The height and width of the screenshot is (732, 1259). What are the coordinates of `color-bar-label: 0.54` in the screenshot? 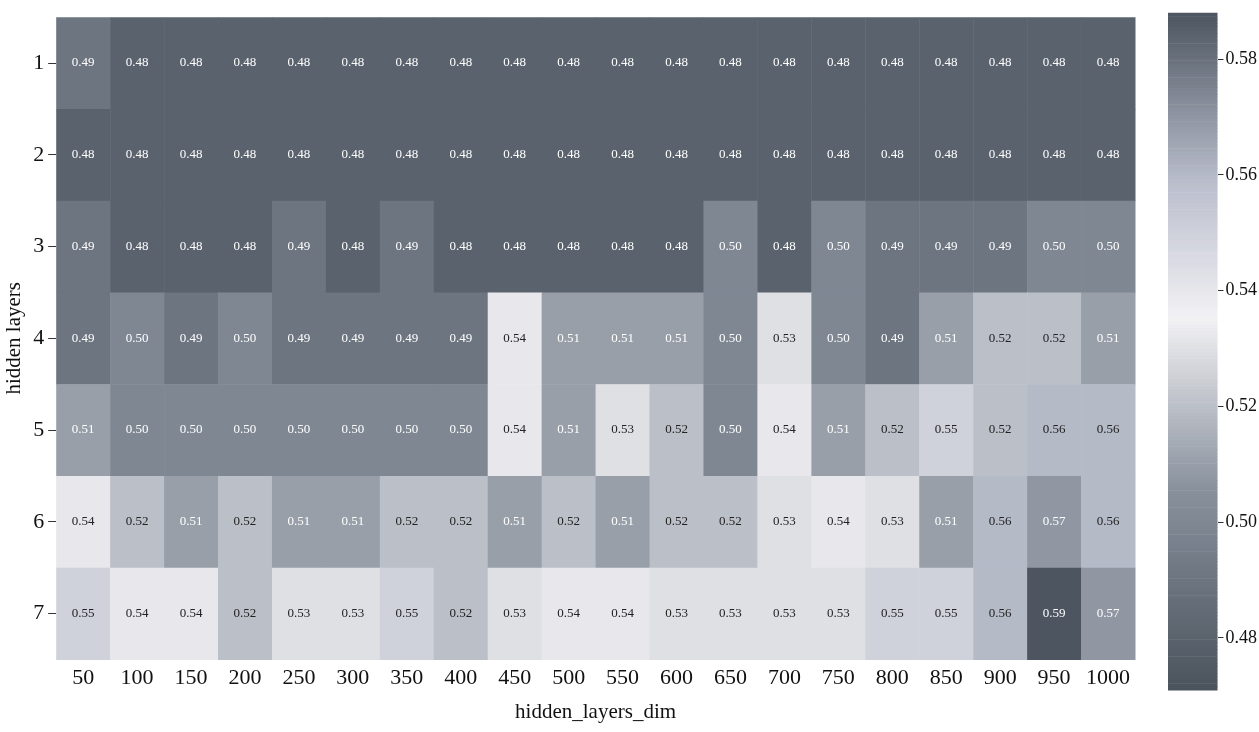 It's located at (1241, 289).